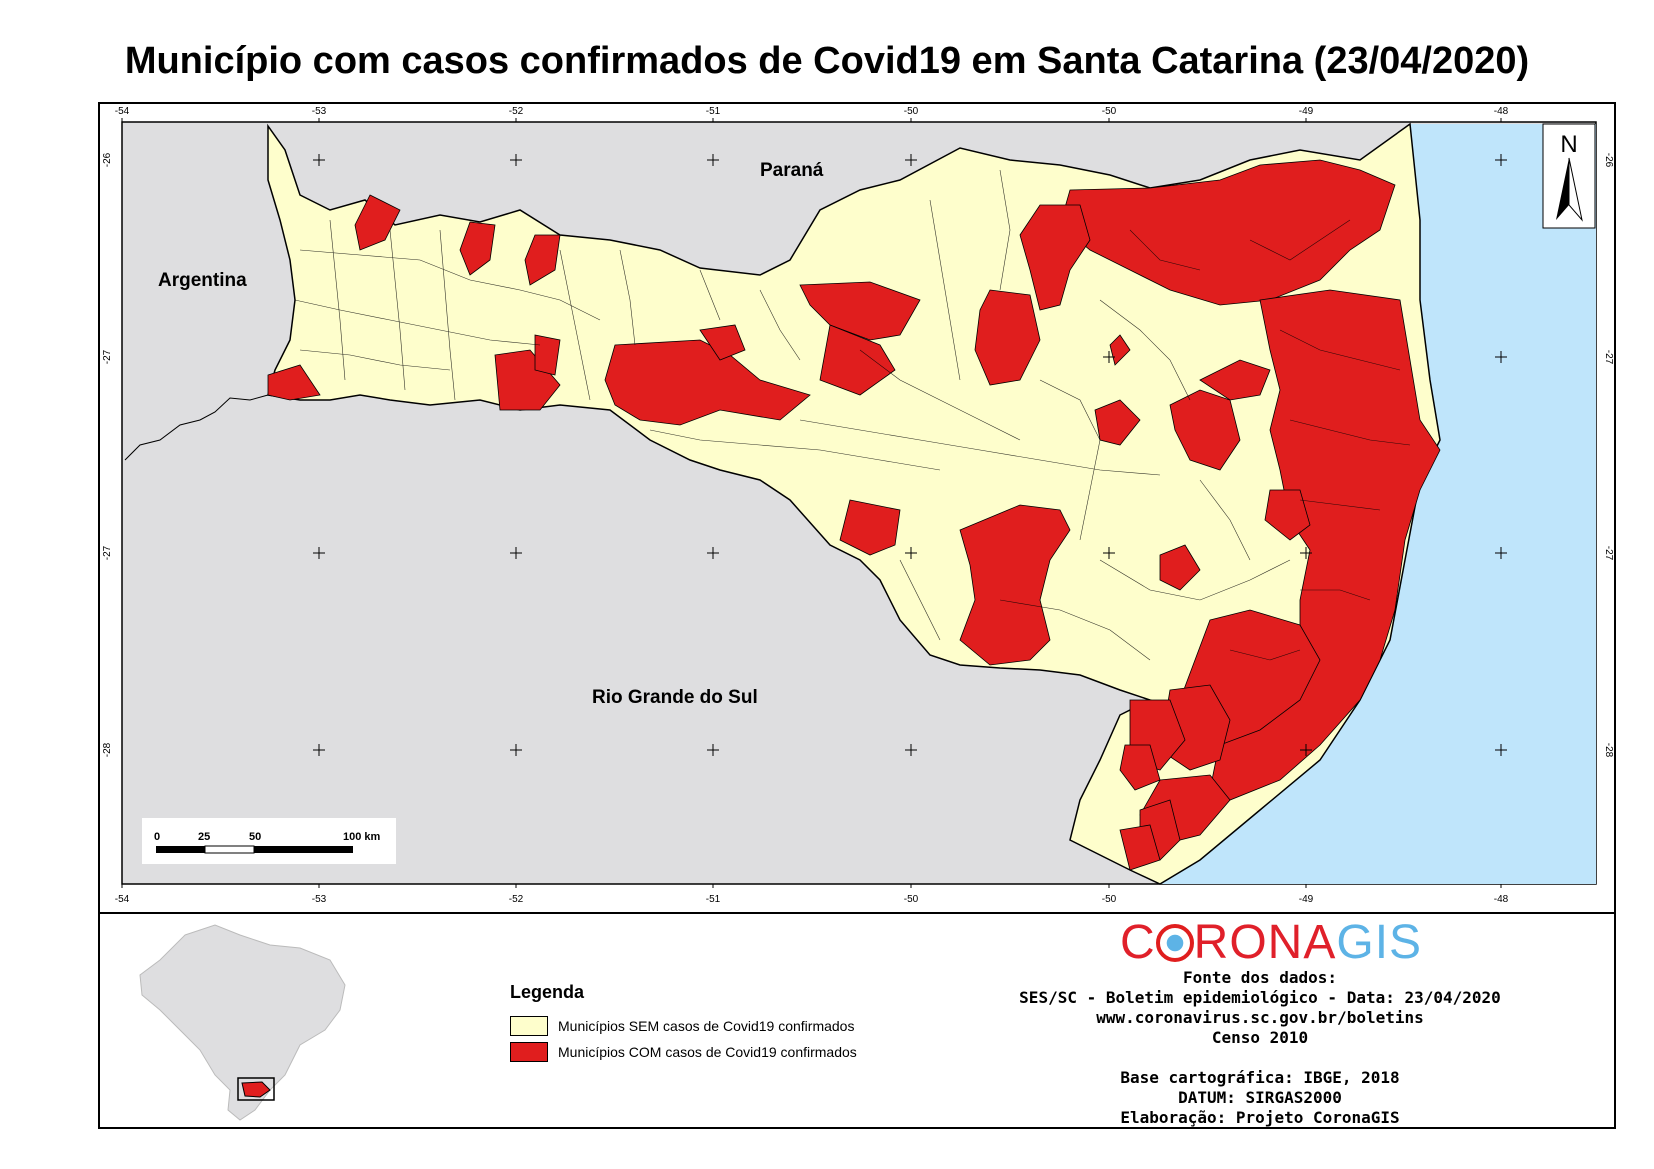  What do you see at coordinates (1608, 750) in the screenshot?
I see `lat-label-right: -28` at bounding box center [1608, 750].